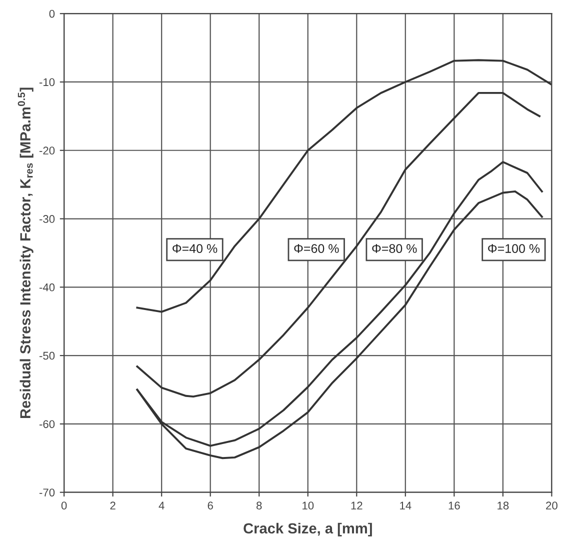 The height and width of the screenshot is (544, 567). Describe the element at coordinates (47, 219) in the screenshot. I see `y-tick-label: -30` at that location.